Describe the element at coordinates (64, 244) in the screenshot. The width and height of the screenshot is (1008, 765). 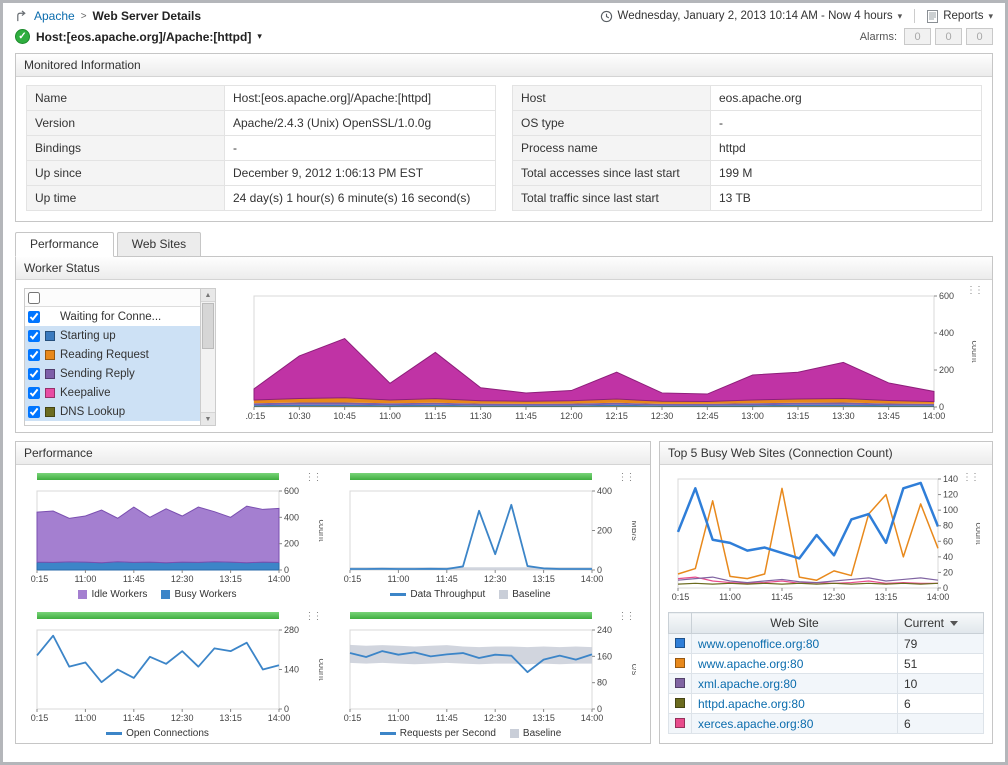
I see `tab-performance: Performance` at that location.